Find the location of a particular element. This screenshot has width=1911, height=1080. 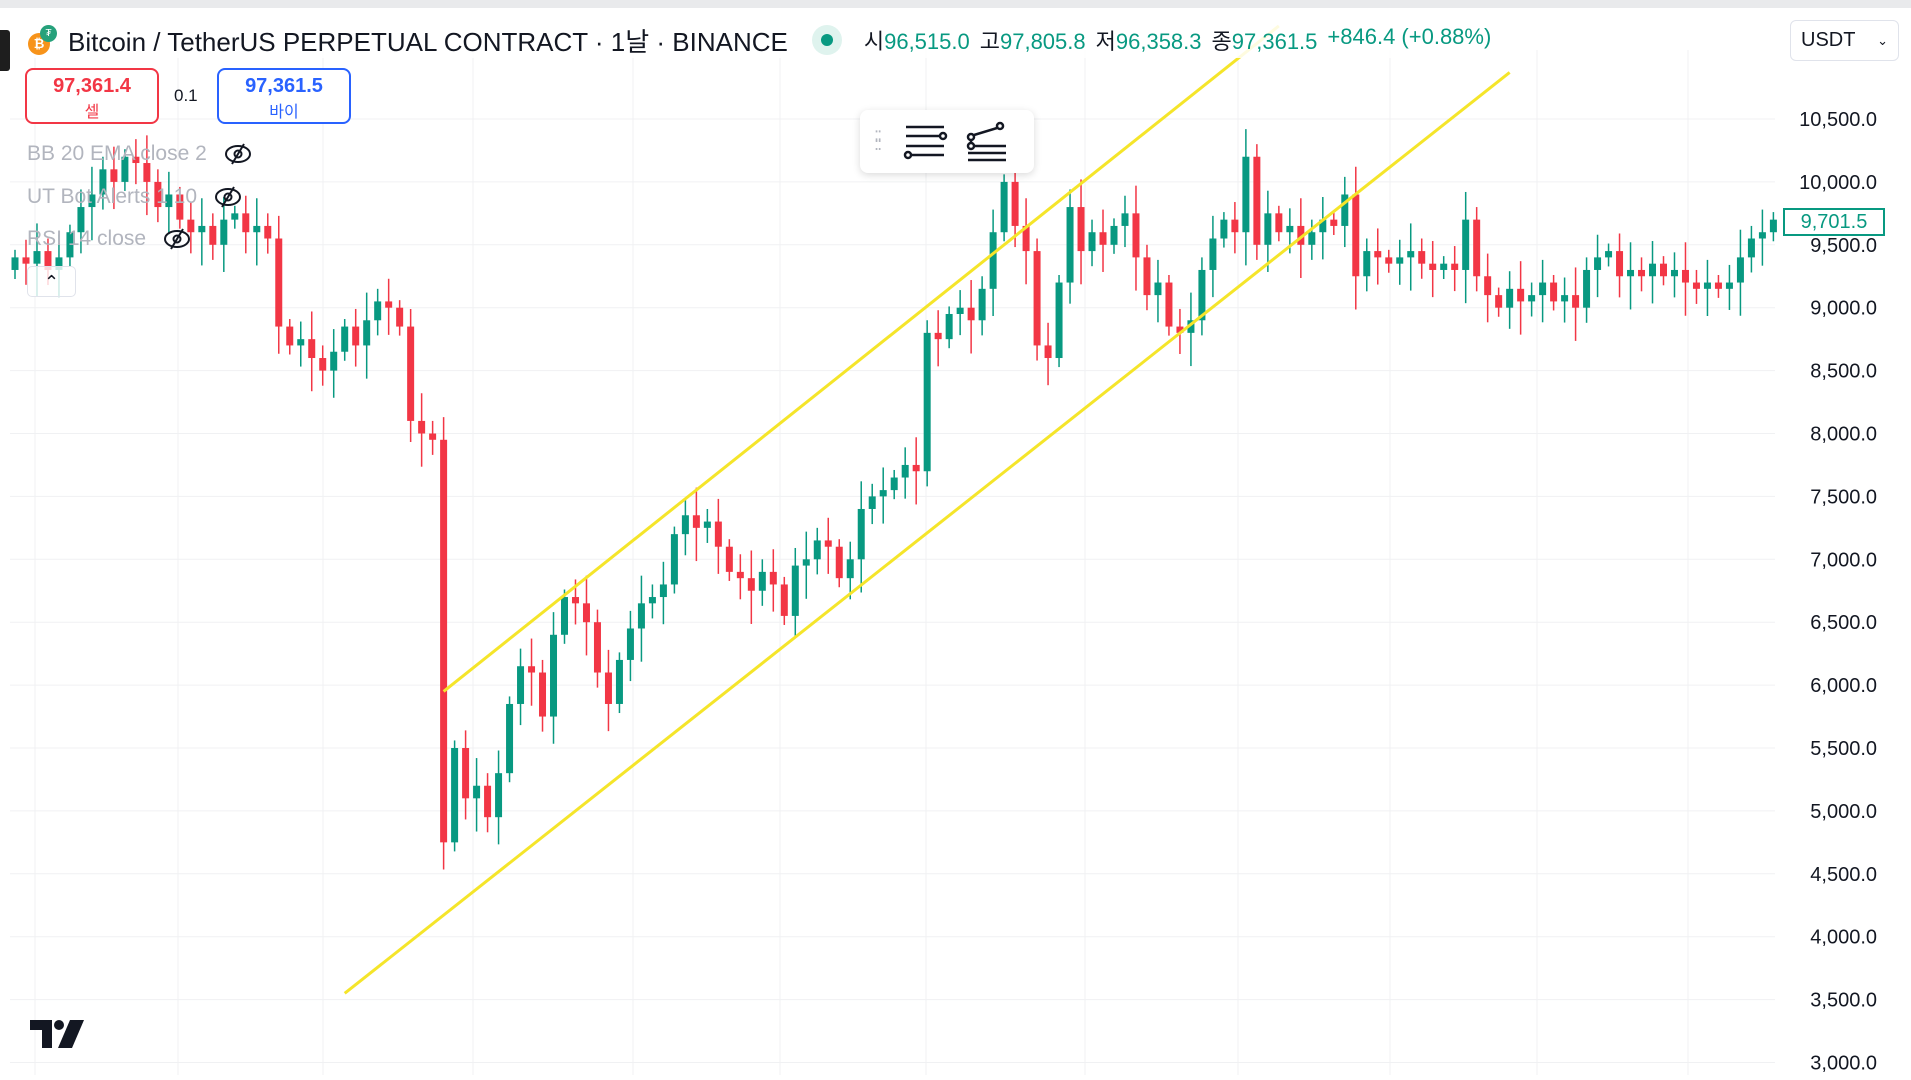

sidebar-toggle is located at coordinates (5, 50).